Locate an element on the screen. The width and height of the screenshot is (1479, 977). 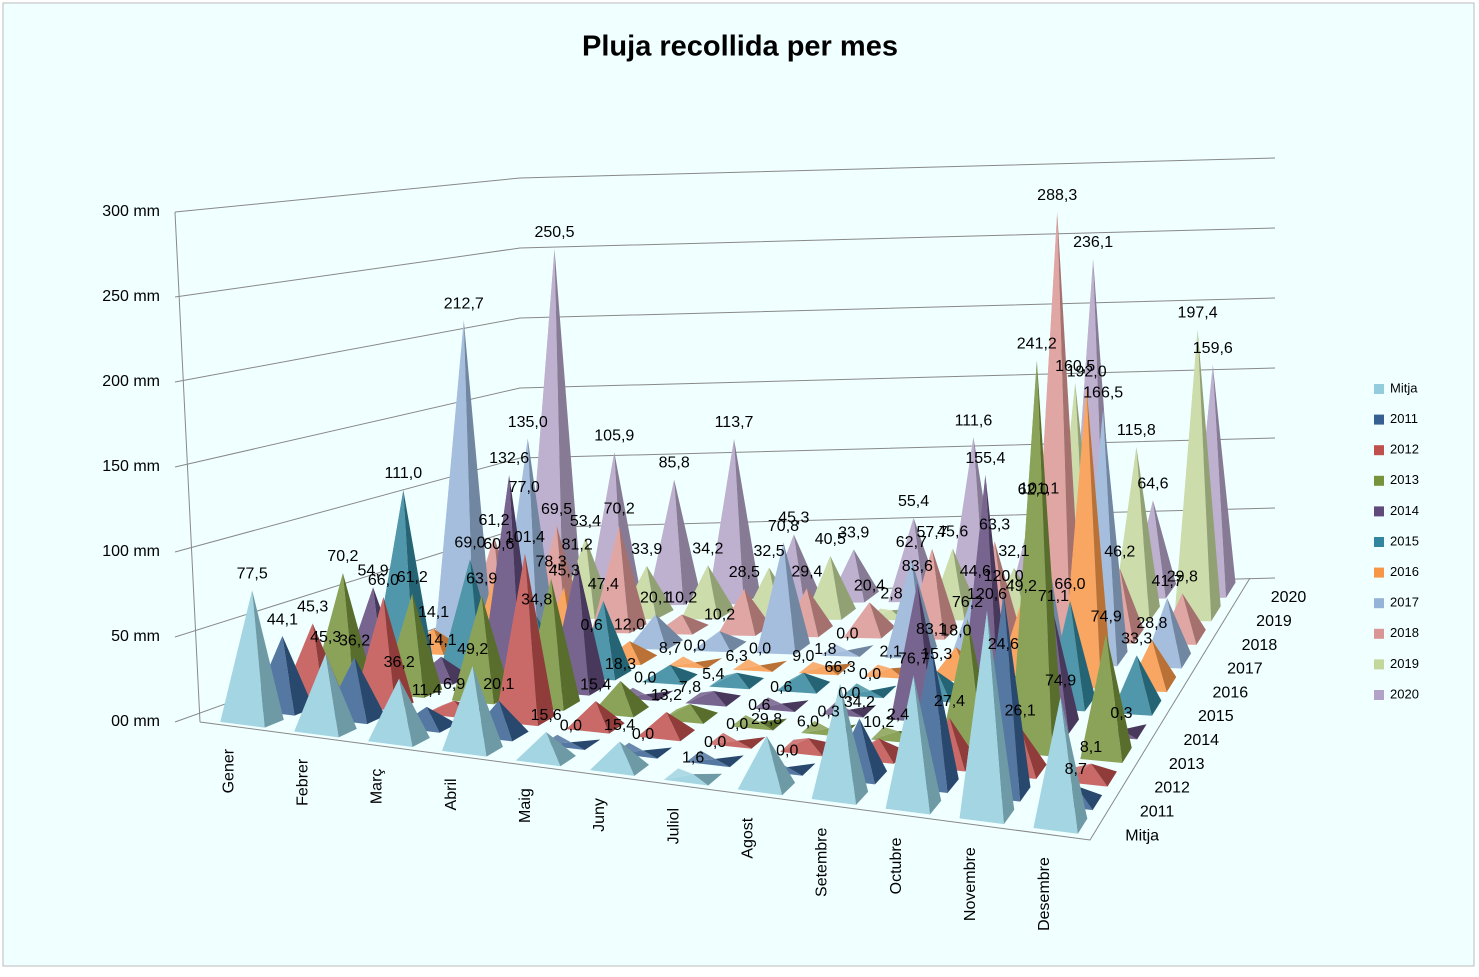
value-label: 24,6 is located at coordinates (1003, 644).